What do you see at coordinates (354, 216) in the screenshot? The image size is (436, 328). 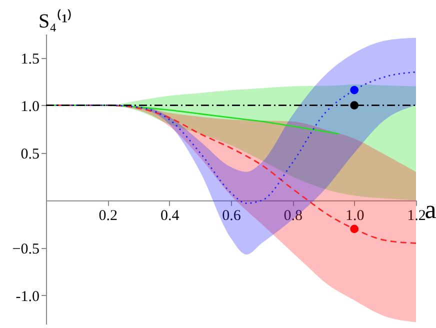 I see `x-tick-label: 1.0` at bounding box center [354, 216].